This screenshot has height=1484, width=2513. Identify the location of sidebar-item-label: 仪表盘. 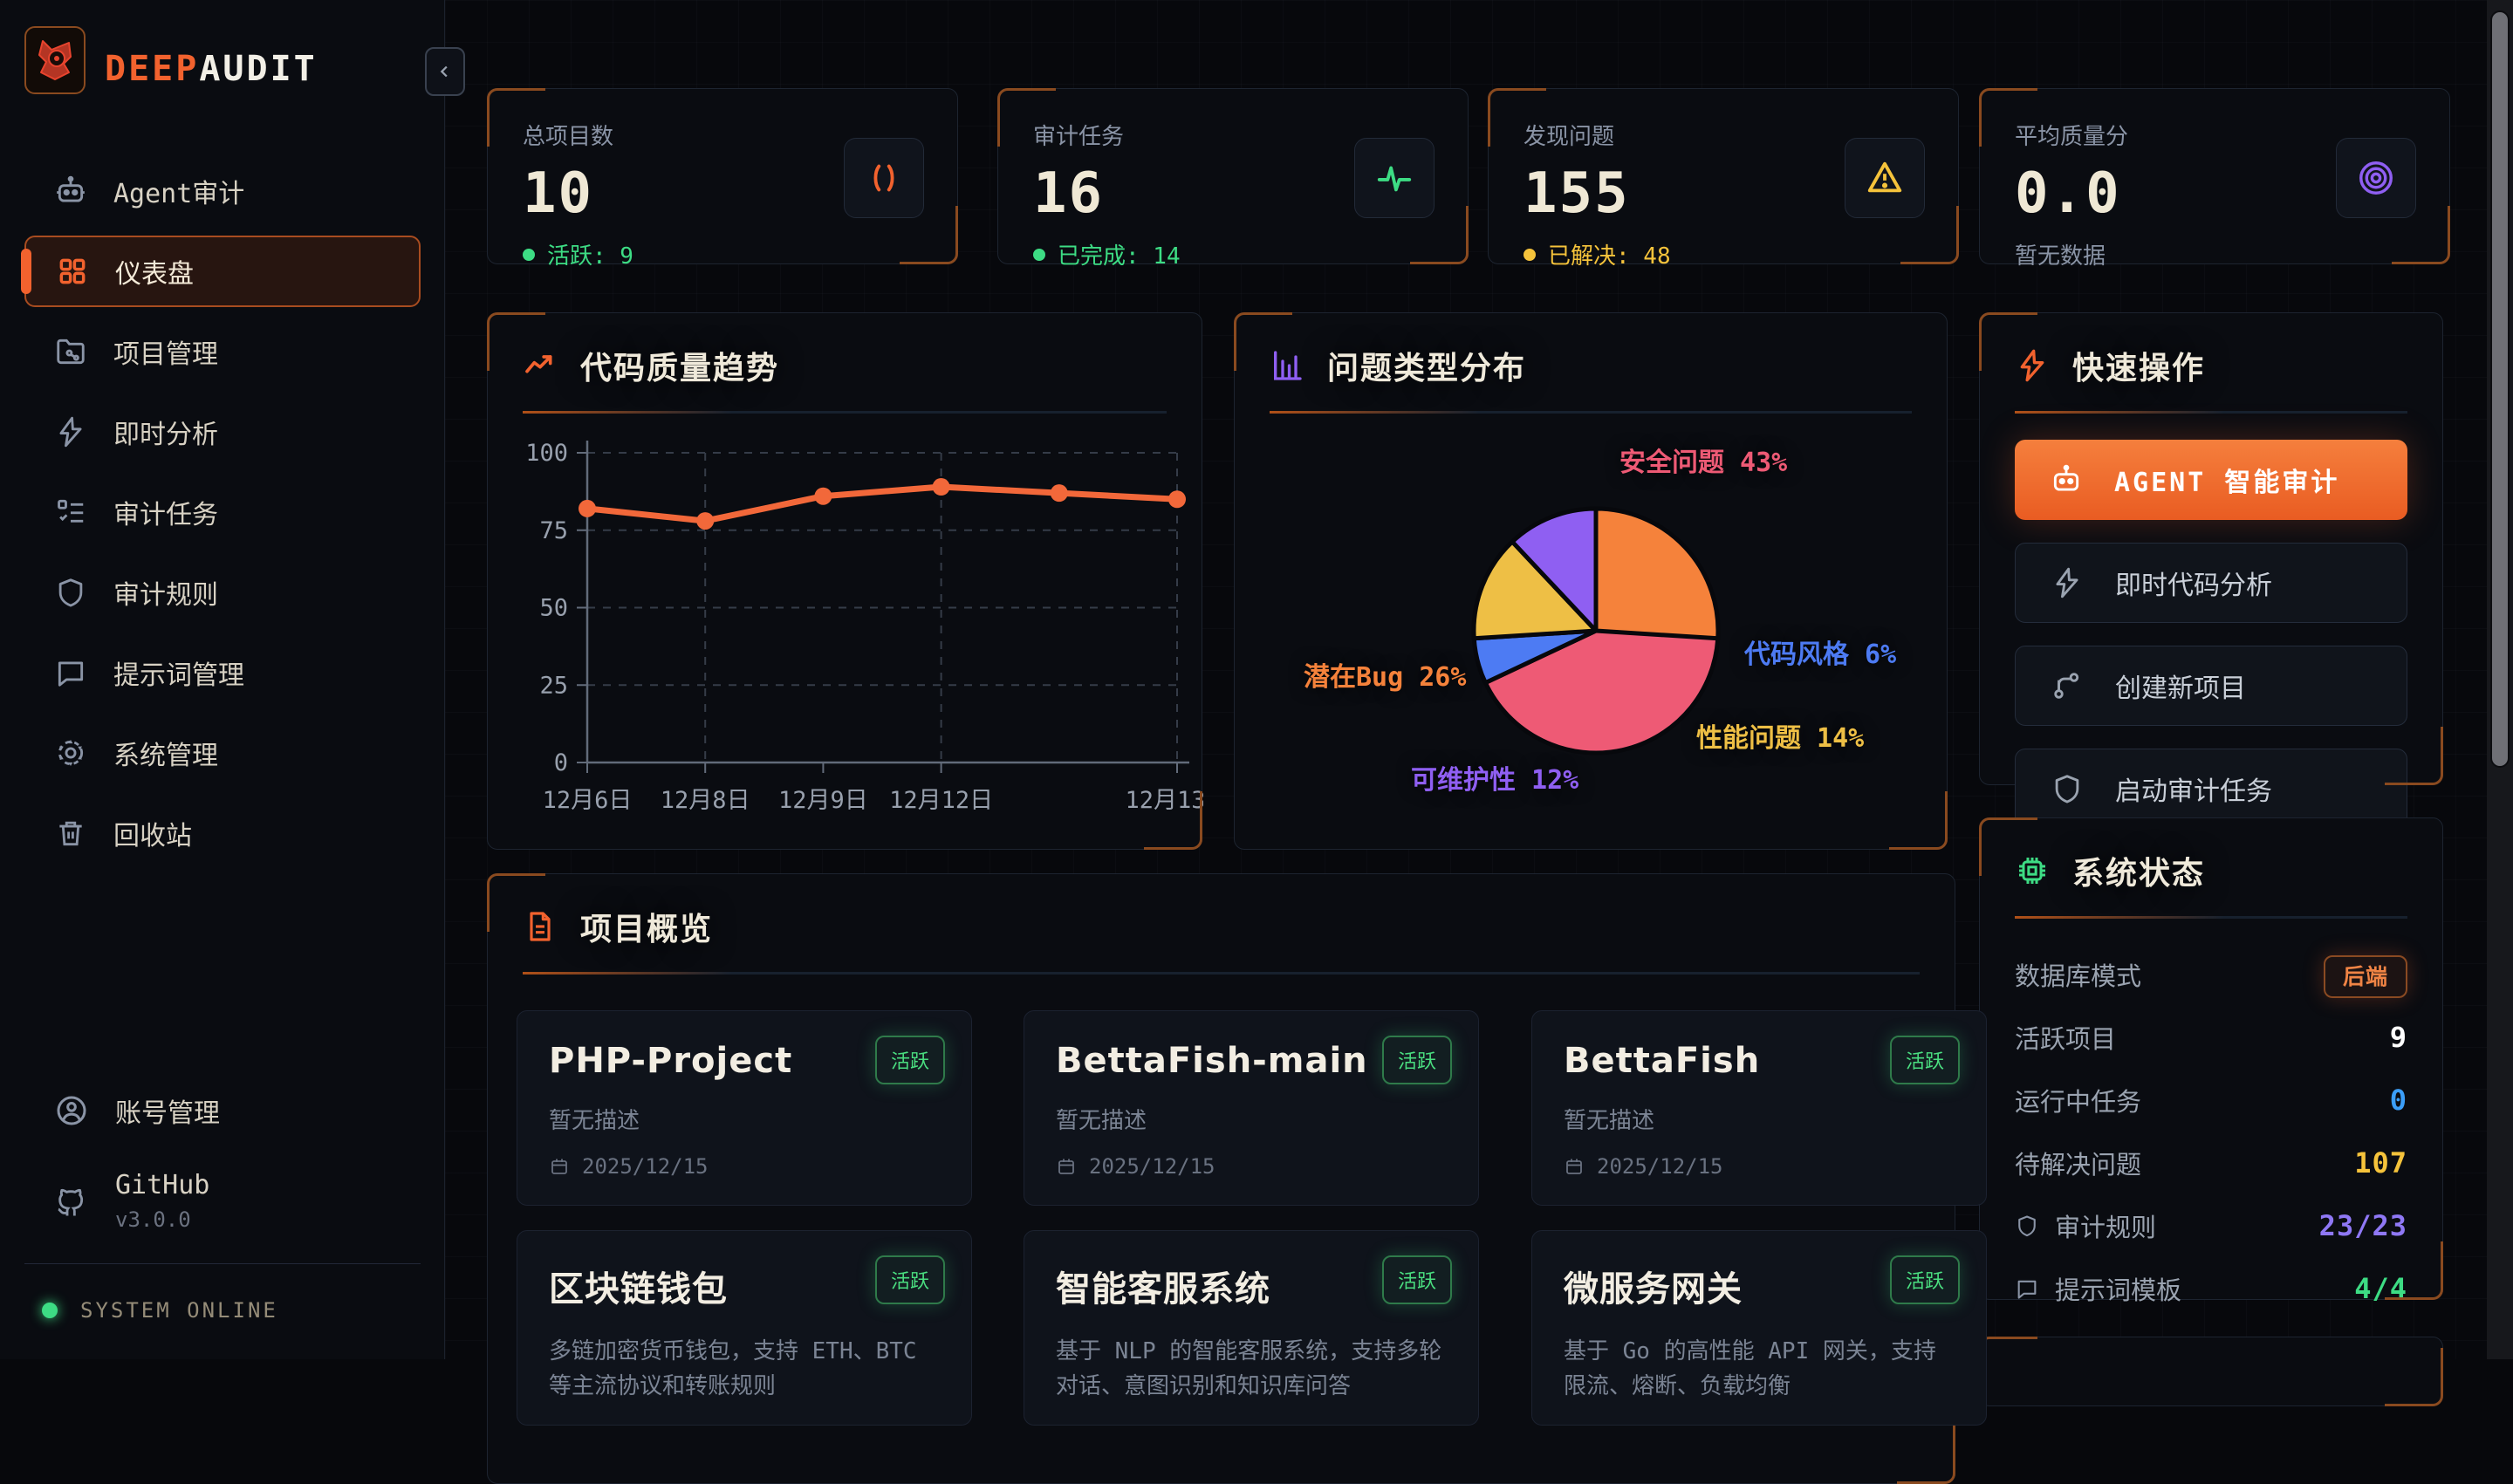
(154, 274).